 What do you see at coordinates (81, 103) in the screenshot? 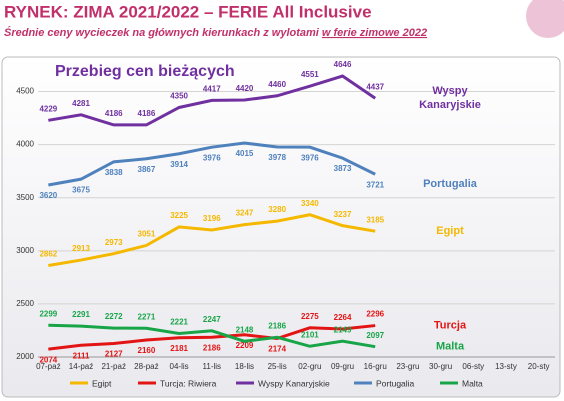
I see `data-label: 4281` at bounding box center [81, 103].